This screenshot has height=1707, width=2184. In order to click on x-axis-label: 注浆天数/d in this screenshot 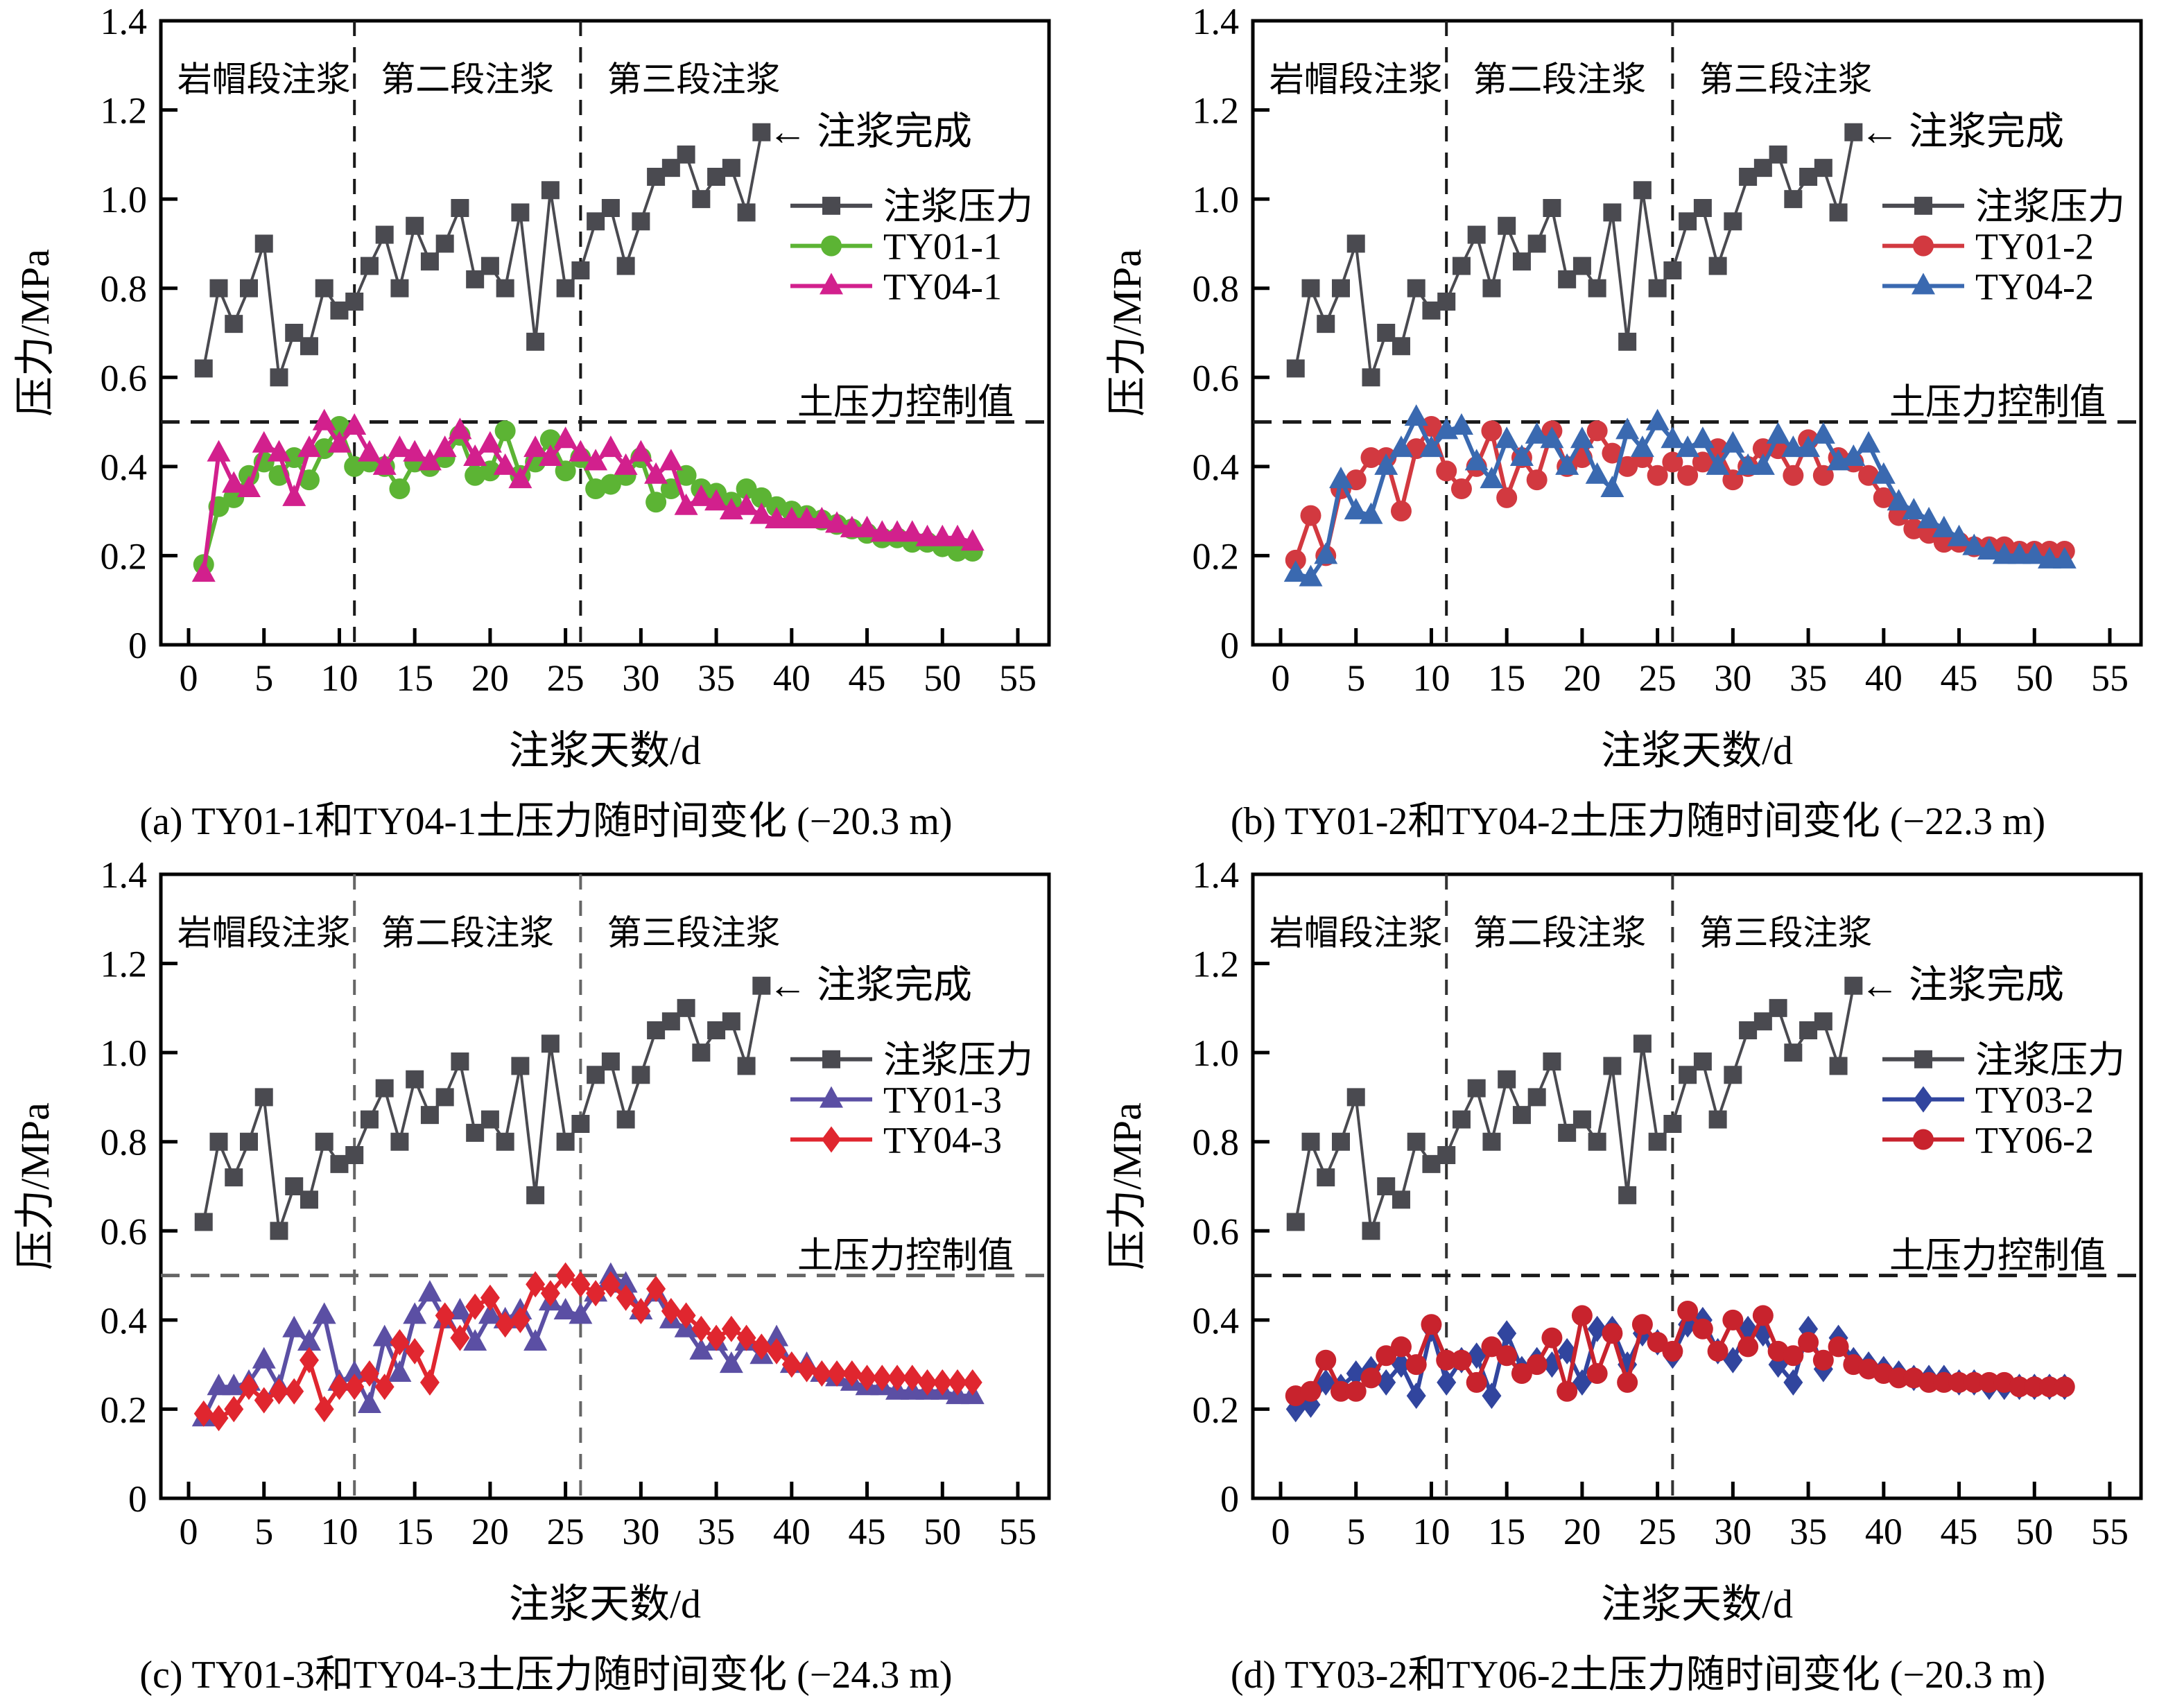, I will do `click(1697, 751)`.